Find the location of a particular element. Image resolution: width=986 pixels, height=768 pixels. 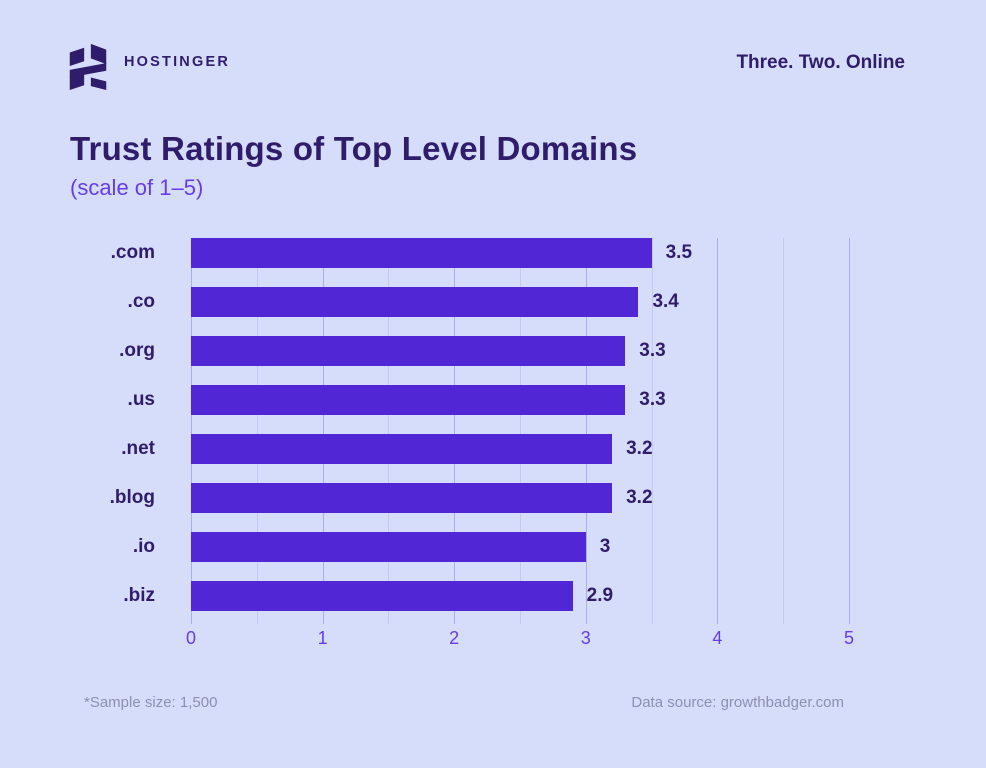

x-tick-label: 1 is located at coordinates (322, 638).